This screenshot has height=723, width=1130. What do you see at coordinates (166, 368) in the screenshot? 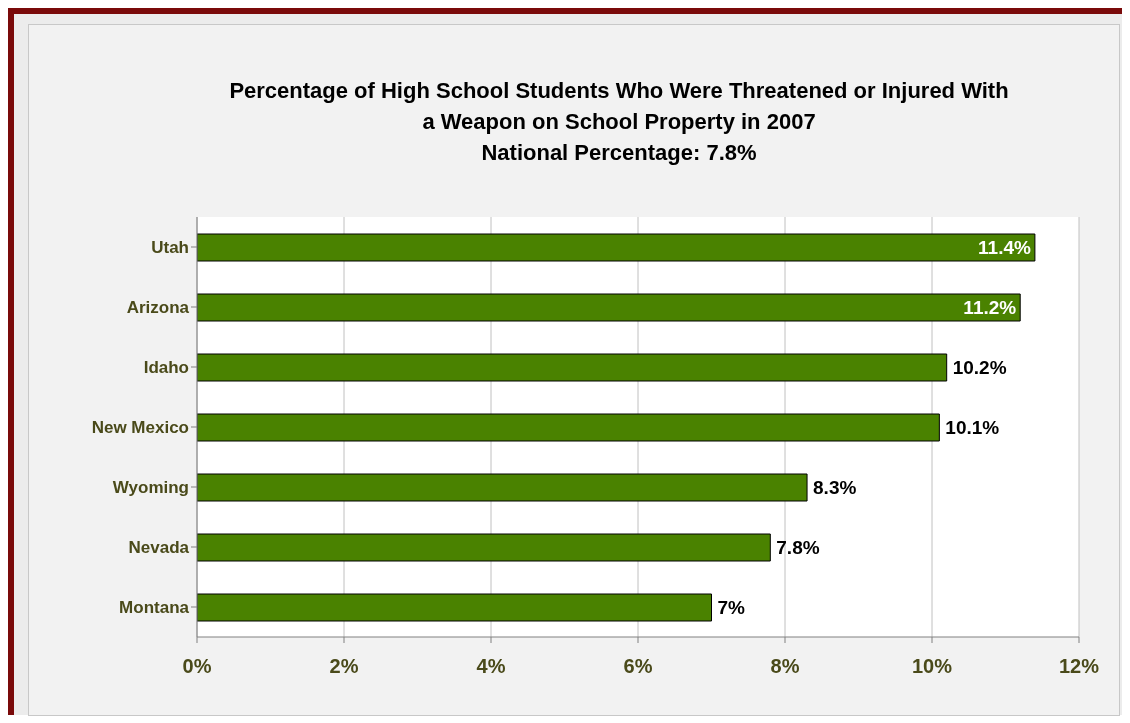
I see `y-tick-label: Idaho` at bounding box center [166, 368].